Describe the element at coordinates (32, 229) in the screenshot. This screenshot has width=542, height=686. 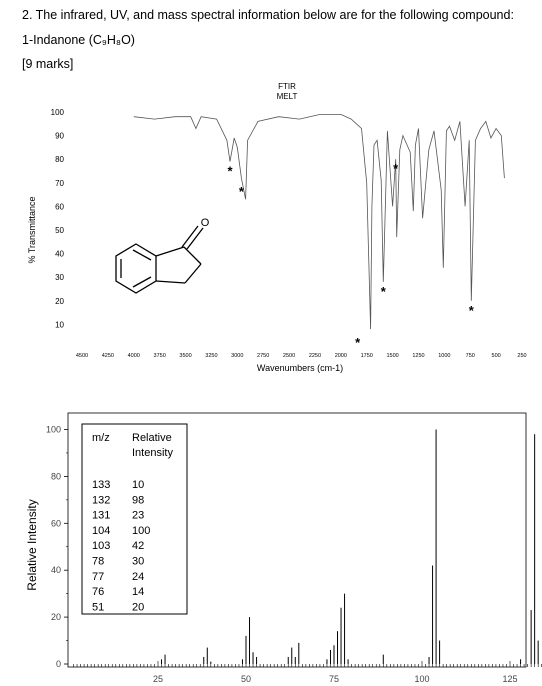
I see `ir-y-axis-label: % Transmittance` at that location.